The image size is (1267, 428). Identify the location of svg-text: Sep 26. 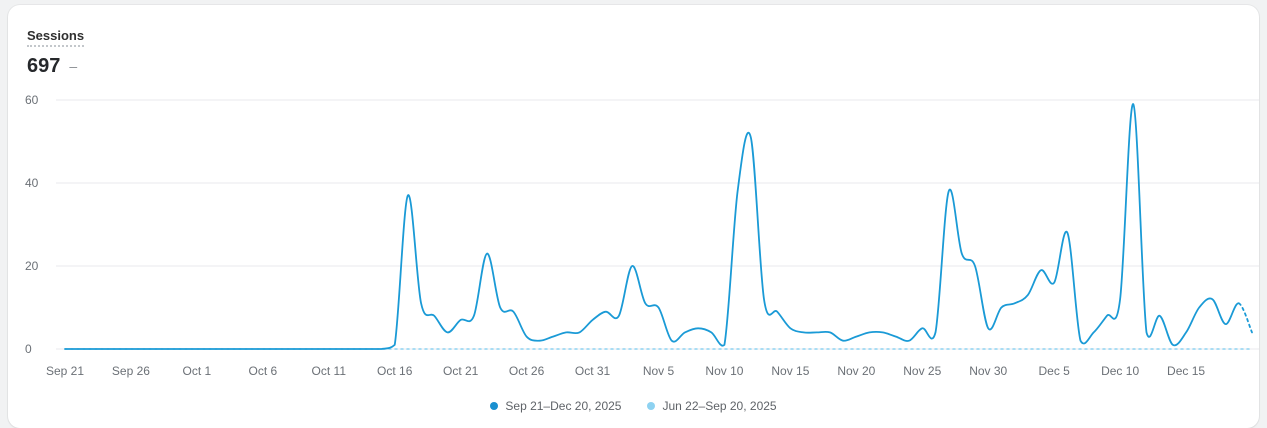
(131, 371).